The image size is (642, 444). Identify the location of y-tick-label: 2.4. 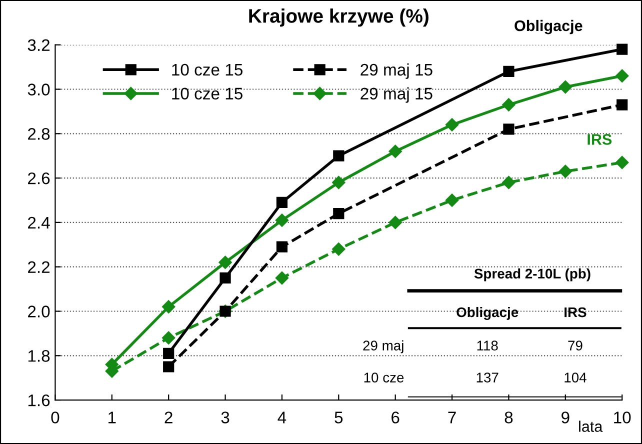
(39, 222).